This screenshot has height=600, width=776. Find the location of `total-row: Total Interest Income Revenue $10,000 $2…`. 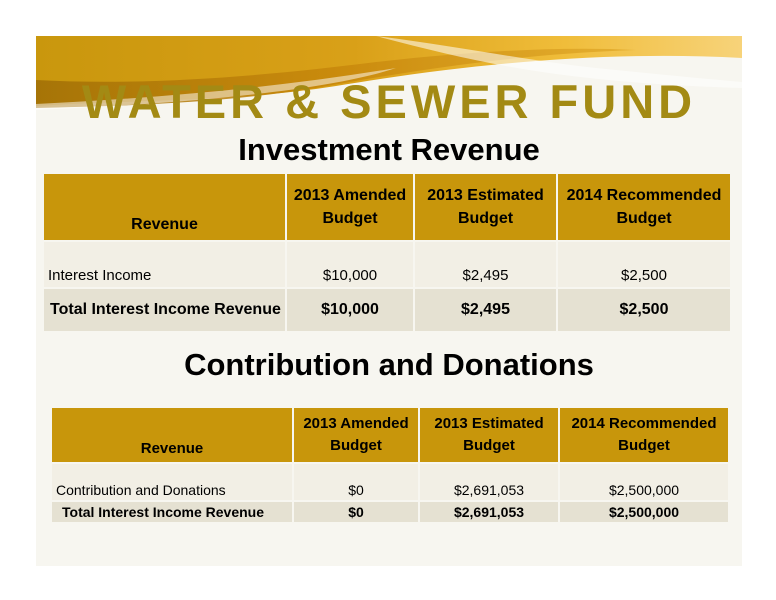

total-row: Total Interest Income Revenue $10,000 $2… is located at coordinates (387, 310).